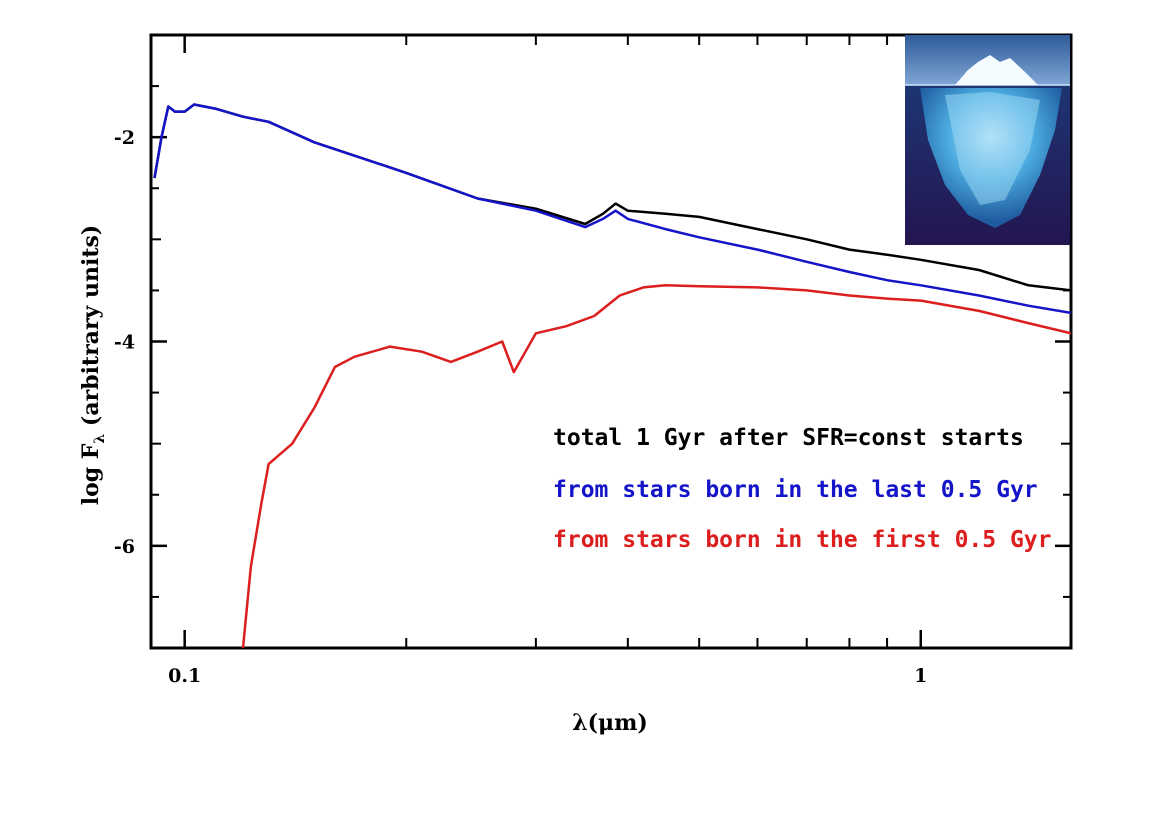 This screenshot has height=827, width=1170. Describe the element at coordinates (987, 140) in the screenshot. I see `iceberg-photo` at that location.